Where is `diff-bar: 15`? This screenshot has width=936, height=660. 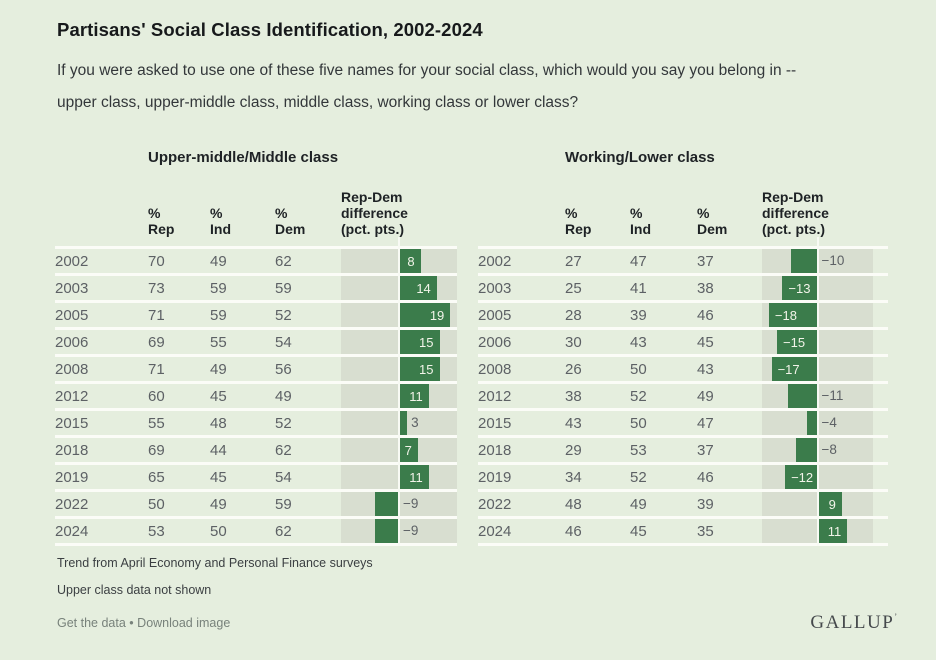
diff-bar: 15 is located at coordinates (419, 342).